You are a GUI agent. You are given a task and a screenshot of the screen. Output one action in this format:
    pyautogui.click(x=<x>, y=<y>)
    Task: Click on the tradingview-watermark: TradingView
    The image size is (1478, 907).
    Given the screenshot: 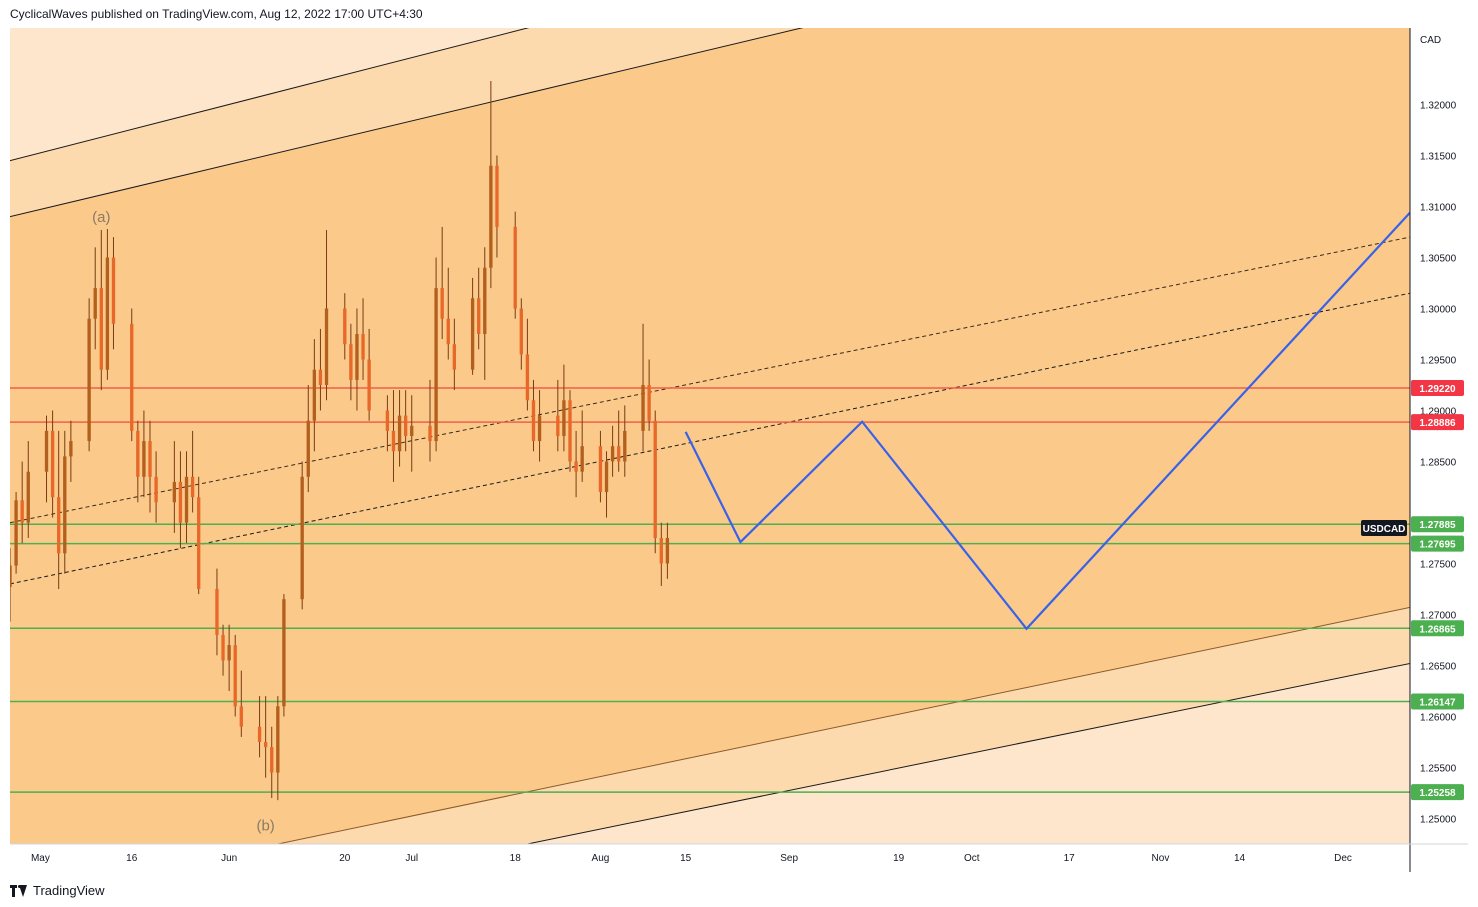 What is the action you would take?
    pyautogui.click(x=57, y=890)
    